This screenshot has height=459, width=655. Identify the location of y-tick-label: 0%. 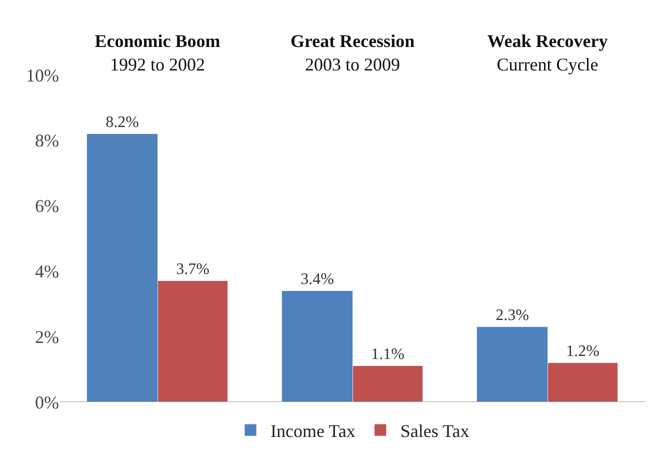
(47, 402).